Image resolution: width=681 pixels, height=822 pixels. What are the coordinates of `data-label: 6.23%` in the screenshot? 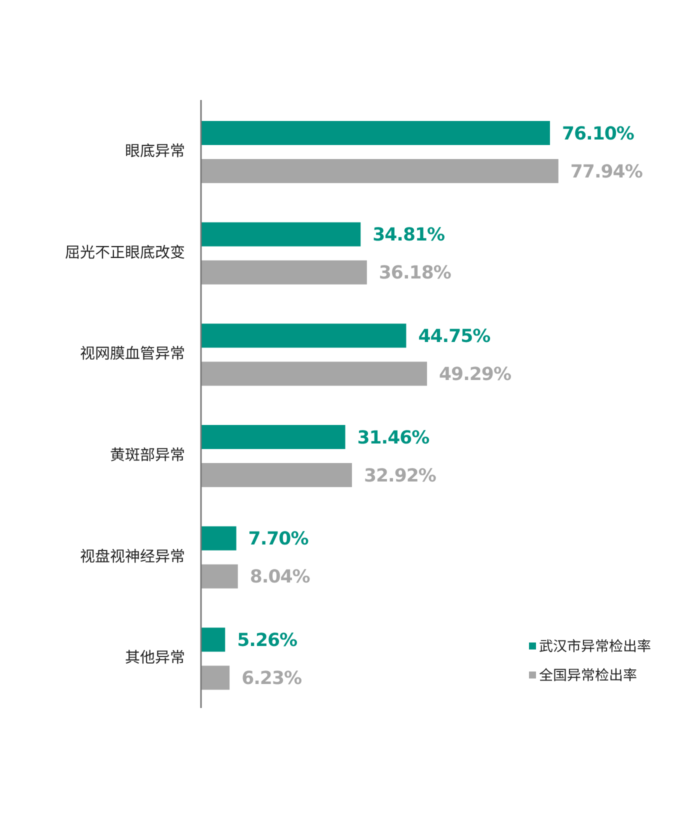 It's located at (272, 679).